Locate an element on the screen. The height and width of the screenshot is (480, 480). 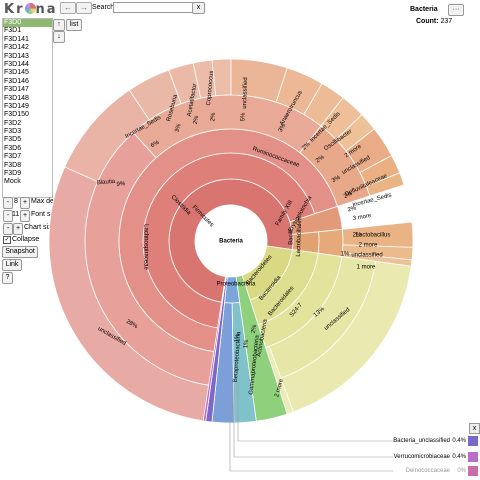
search-clear-button: x is located at coordinates (198, 8).